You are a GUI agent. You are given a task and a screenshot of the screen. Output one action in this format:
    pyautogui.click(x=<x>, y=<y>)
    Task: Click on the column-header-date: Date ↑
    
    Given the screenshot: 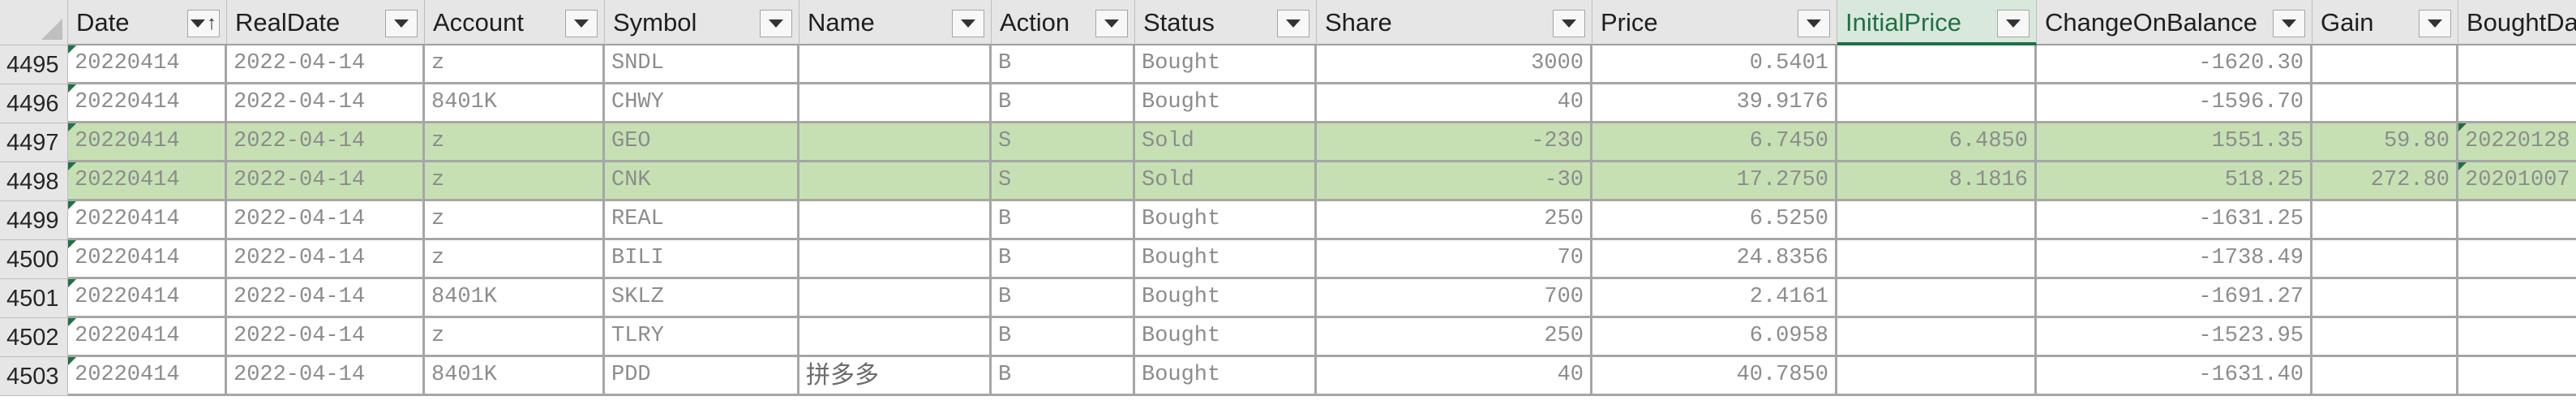 What is the action you would take?
    pyautogui.click(x=147, y=22)
    